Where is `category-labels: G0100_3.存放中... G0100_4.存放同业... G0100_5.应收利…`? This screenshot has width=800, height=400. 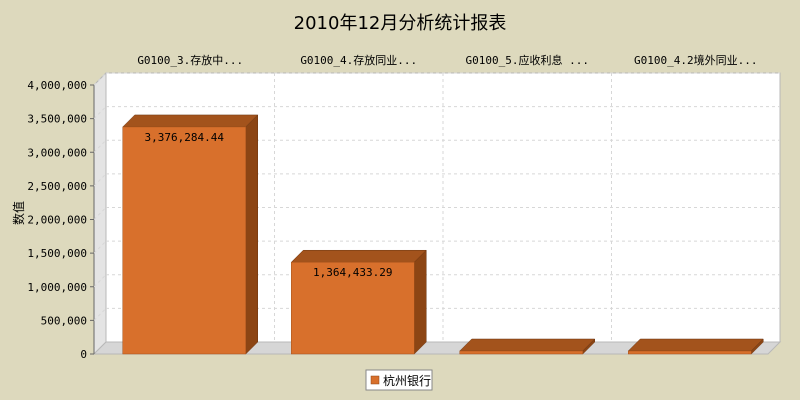
category-labels: G0100_3.存放中... G0100_4.存放同业... G0100_5.应收利… is located at coordinates (447, 60).